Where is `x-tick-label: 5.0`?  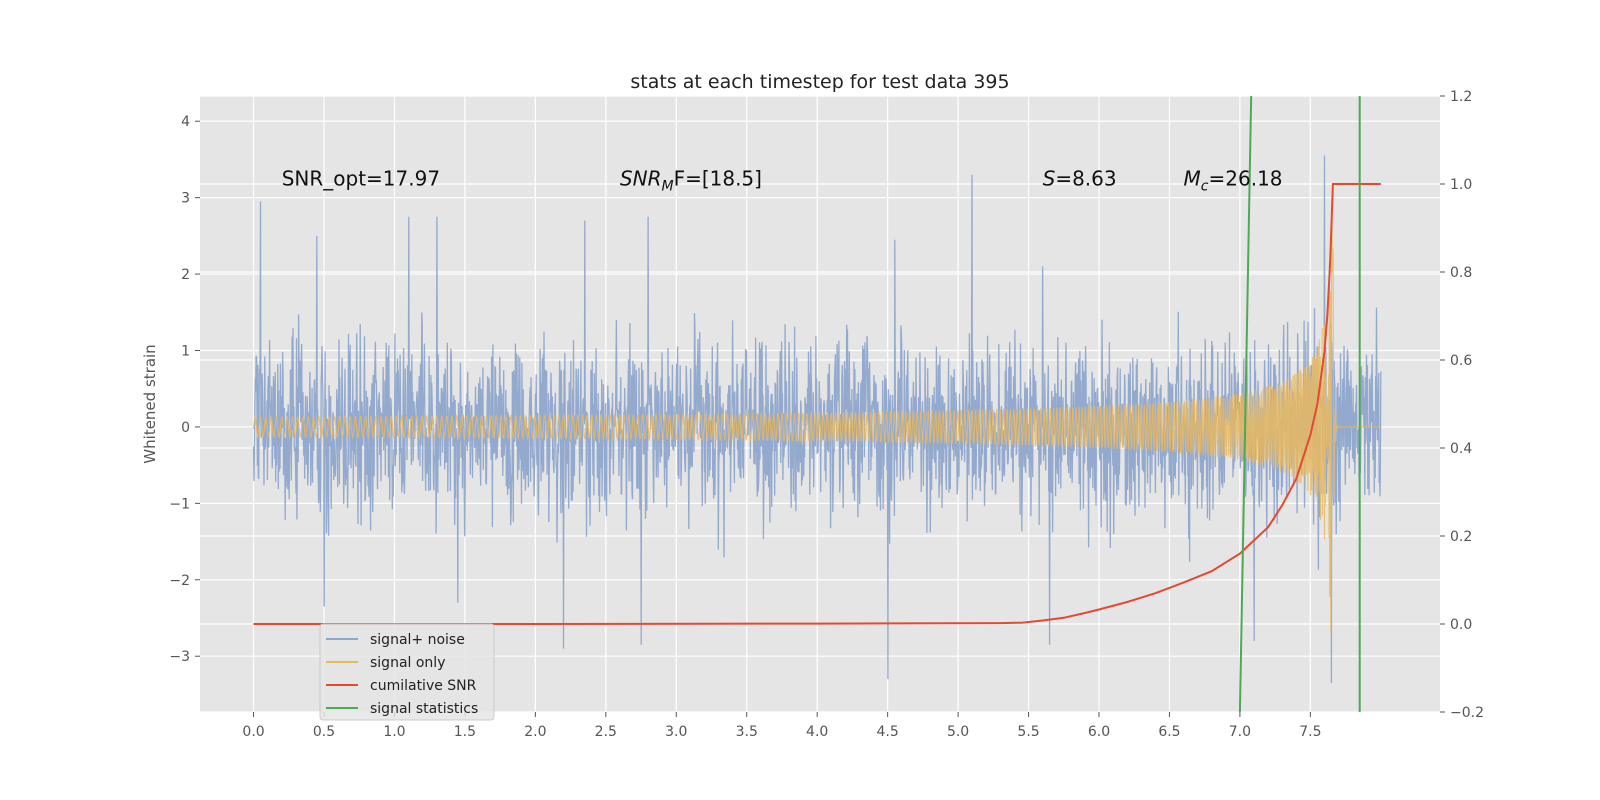 x-tick-label: 5.0 is located at coordinates (958, 732).